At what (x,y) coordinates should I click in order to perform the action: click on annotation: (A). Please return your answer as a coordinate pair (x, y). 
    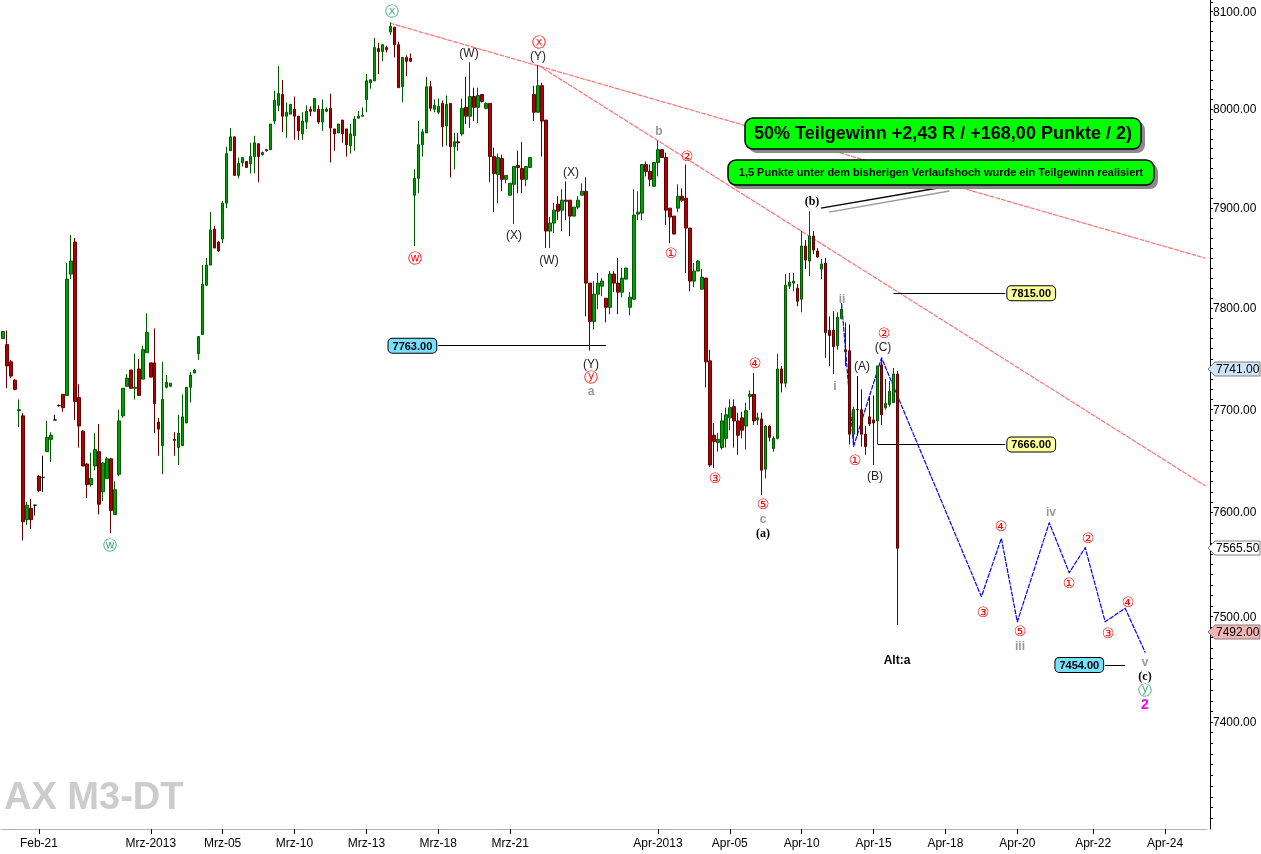
    Looking at the image, I should click on (862, 366).